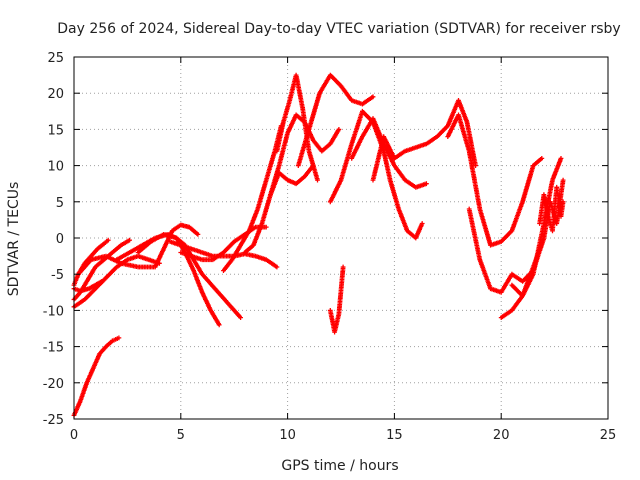 This screenshot has height=480, width=640. Describe the element at coordinates (57, 275) in the screenshot. I see `y-tick-label: -5` at that location.